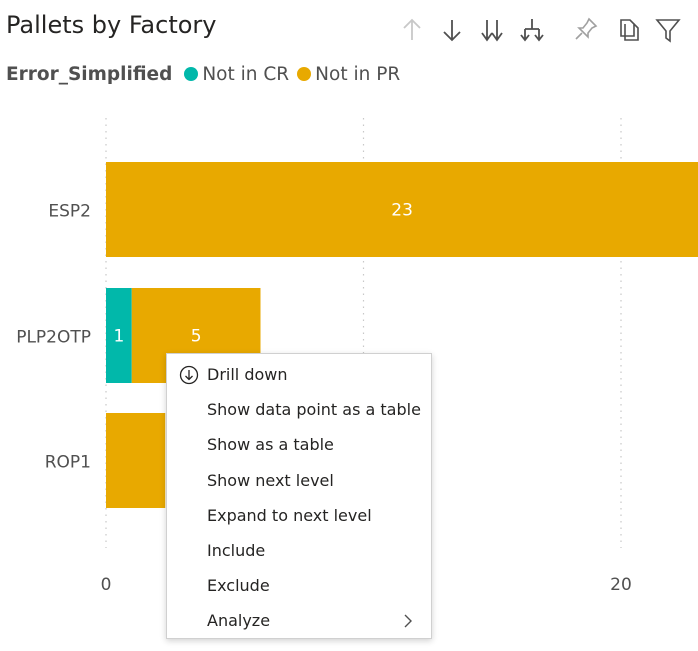 This screenshot has width=698, height=651. Describe the element at coordinates (668, 30) in the screenshot. I see `filter-icon` at that location.